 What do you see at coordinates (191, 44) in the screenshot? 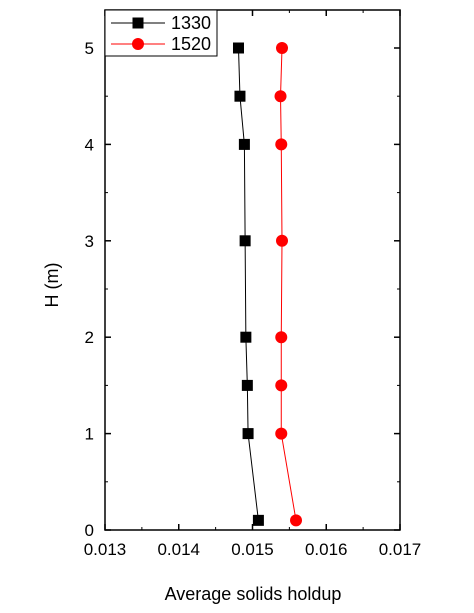
I see `legend-label: 1520` at bounding box center [191, 44].